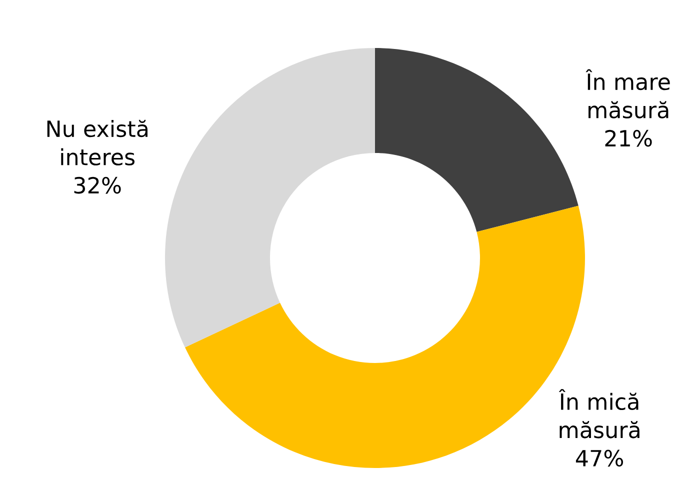 The image size is (679, 492). Describe the element at coordinates (628, 138) in the screenshot. I see `data-label: 21%` at that location.